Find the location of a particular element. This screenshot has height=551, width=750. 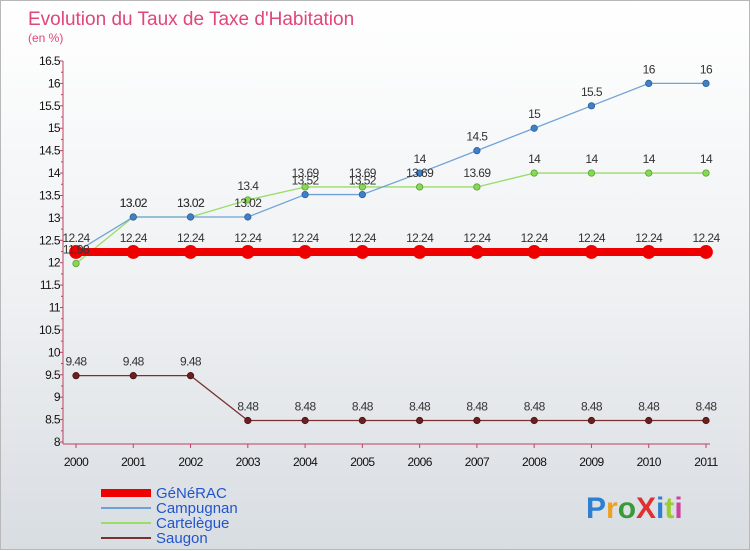

proxiti-logo: ProXiti is located at coordinates (634, 508).